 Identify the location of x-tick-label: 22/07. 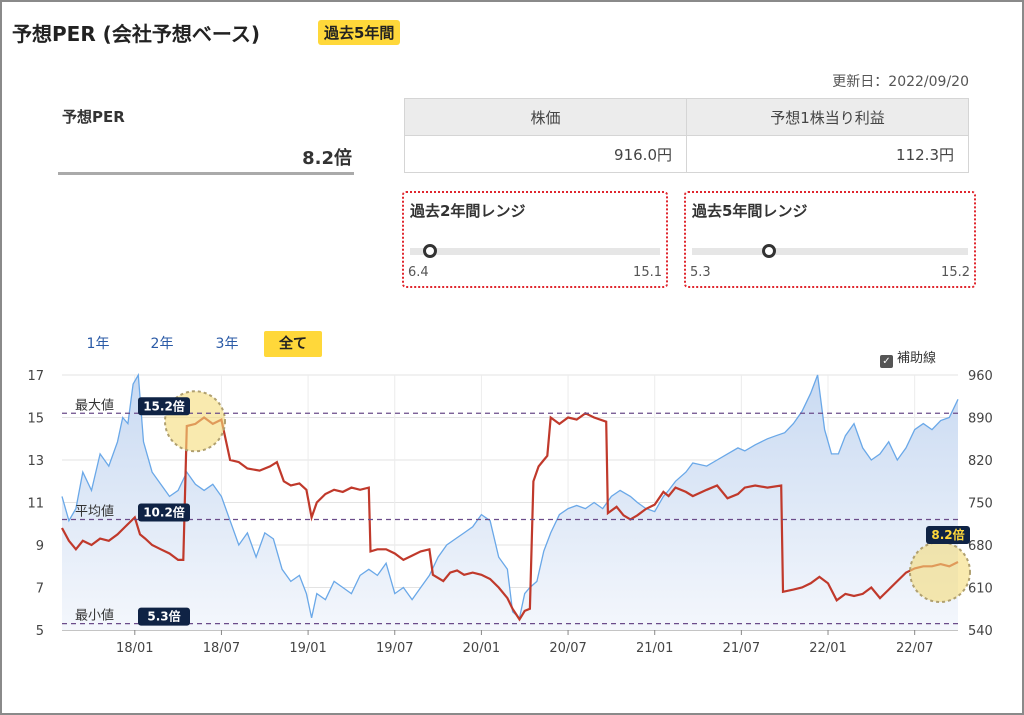
(914, 648).